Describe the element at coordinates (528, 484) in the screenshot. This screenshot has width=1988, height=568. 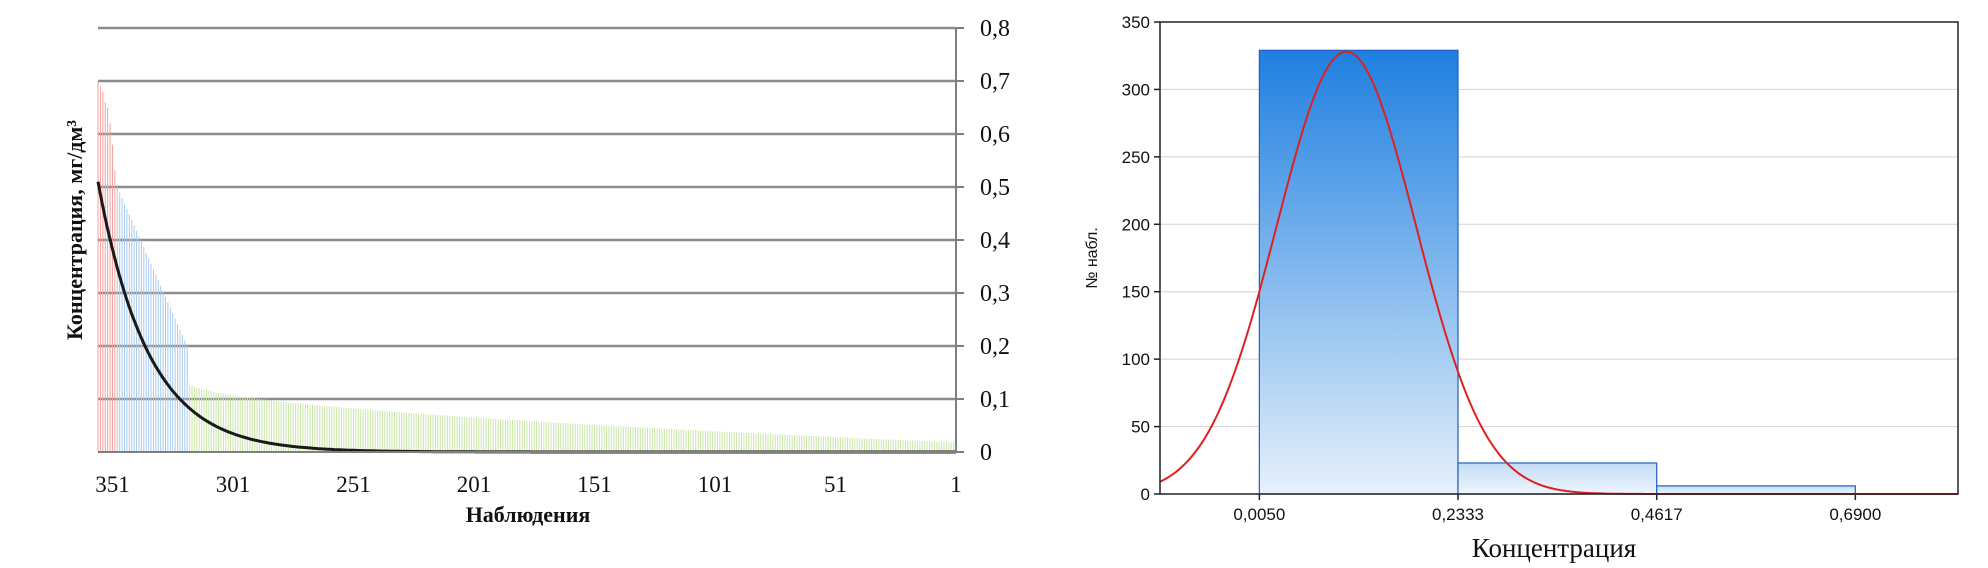
I see `x-tick-labels: 351 301 251 201 151 101 51 1` at that location.